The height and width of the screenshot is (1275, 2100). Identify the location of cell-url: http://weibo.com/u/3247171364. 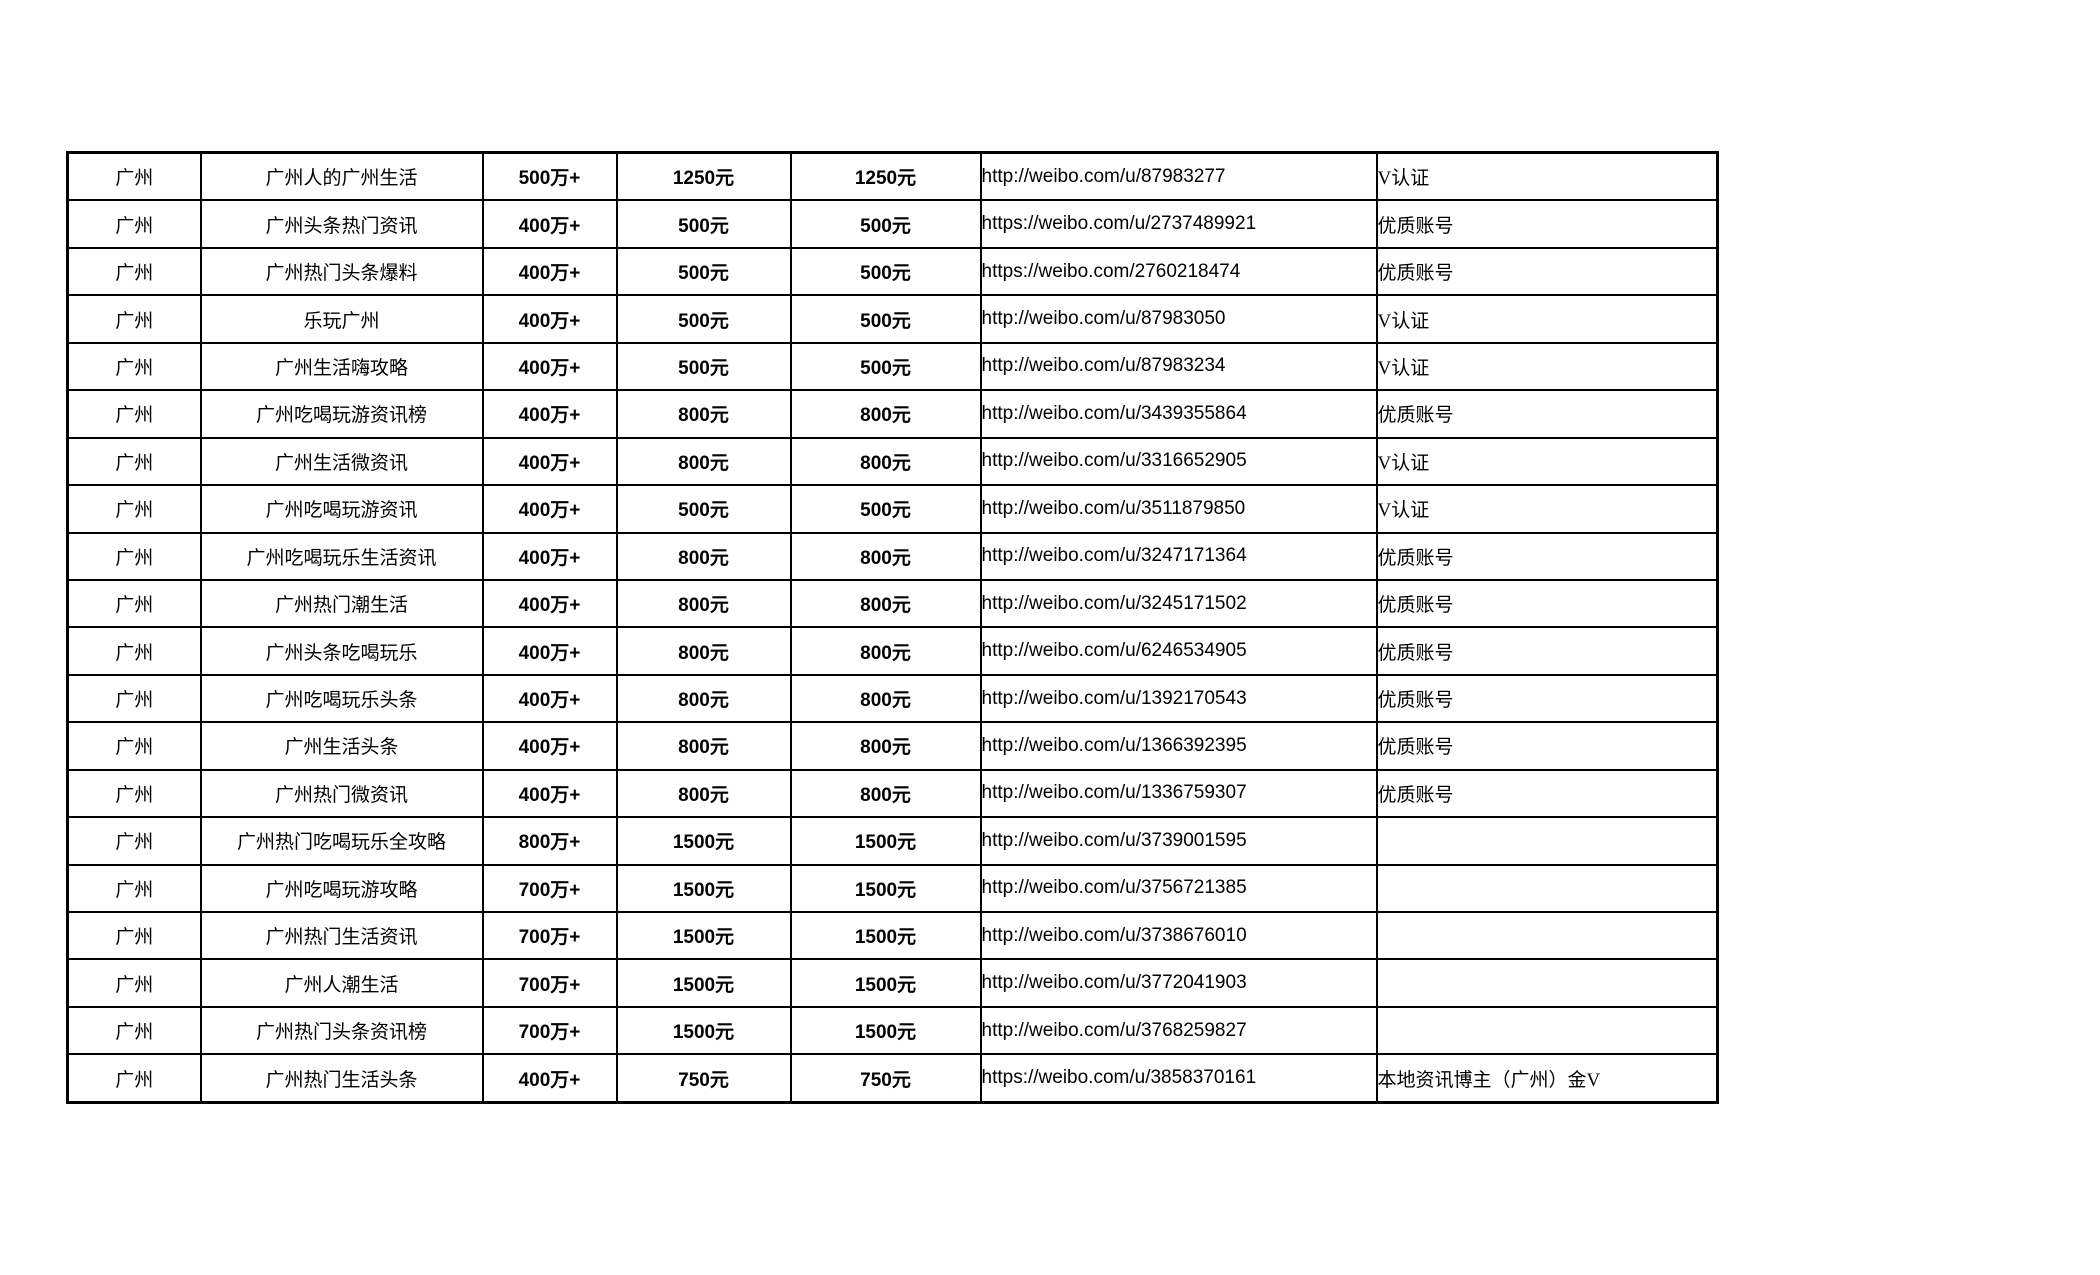
(1178, 556).